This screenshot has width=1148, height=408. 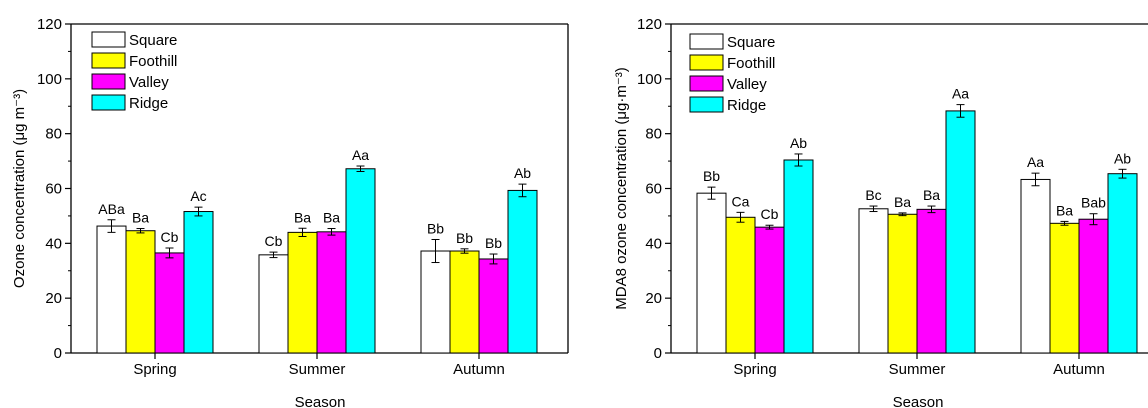 I want to click on significance-label: Ca, so click(x=741, y=201).